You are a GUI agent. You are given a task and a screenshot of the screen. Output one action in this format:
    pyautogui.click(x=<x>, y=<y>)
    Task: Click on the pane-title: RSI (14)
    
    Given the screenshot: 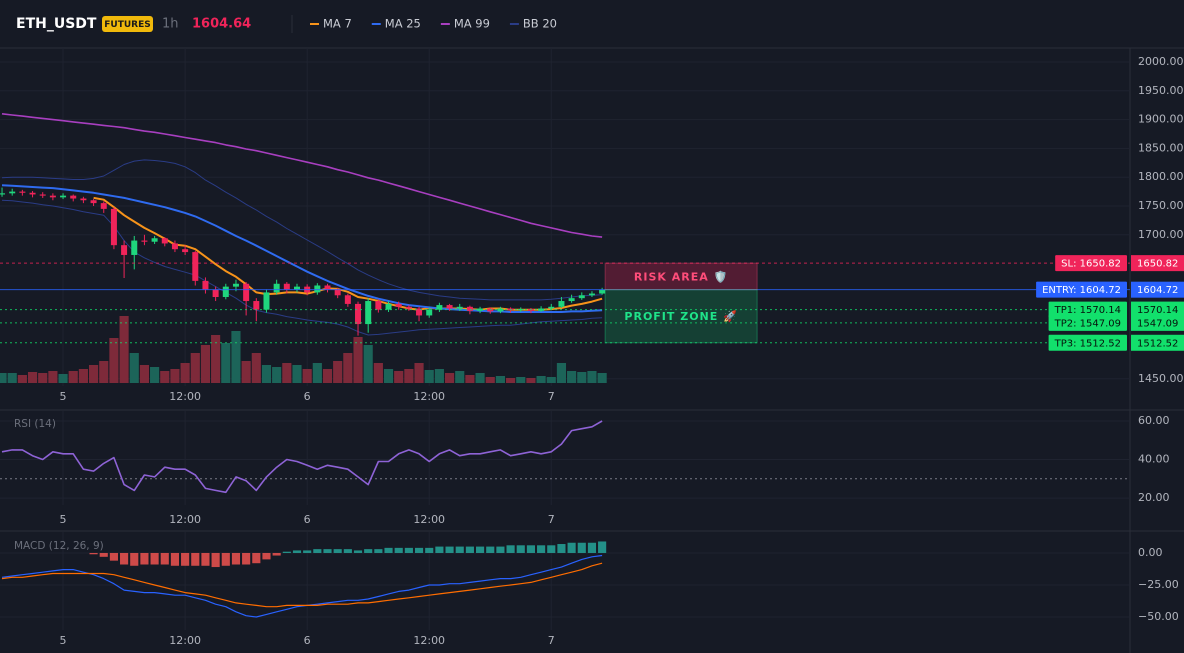 What is the action you would take?
    pyautogui.click(x=35, y=424)
    